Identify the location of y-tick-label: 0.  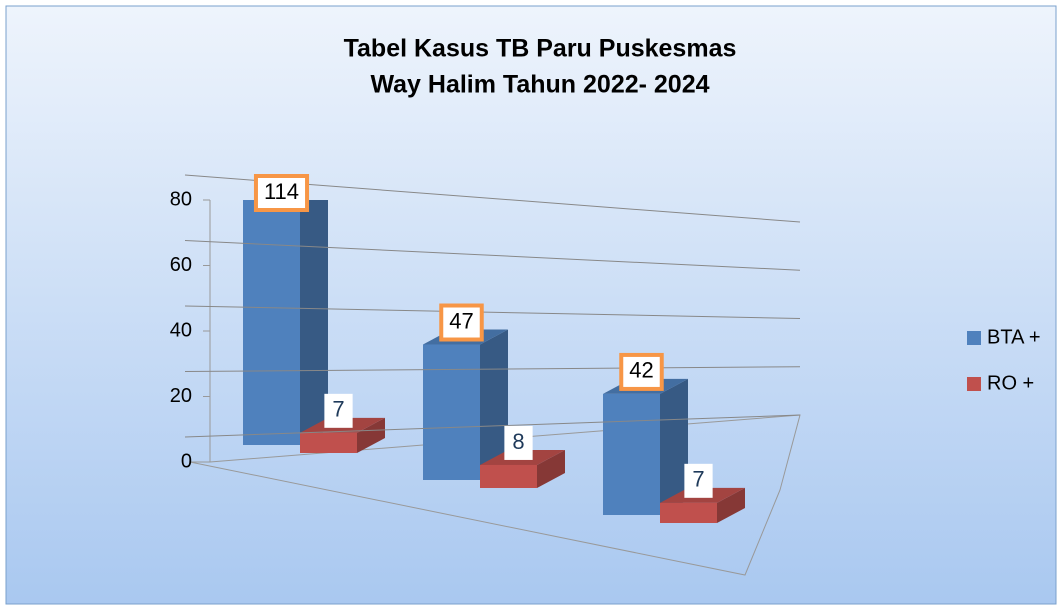
(186, 461).